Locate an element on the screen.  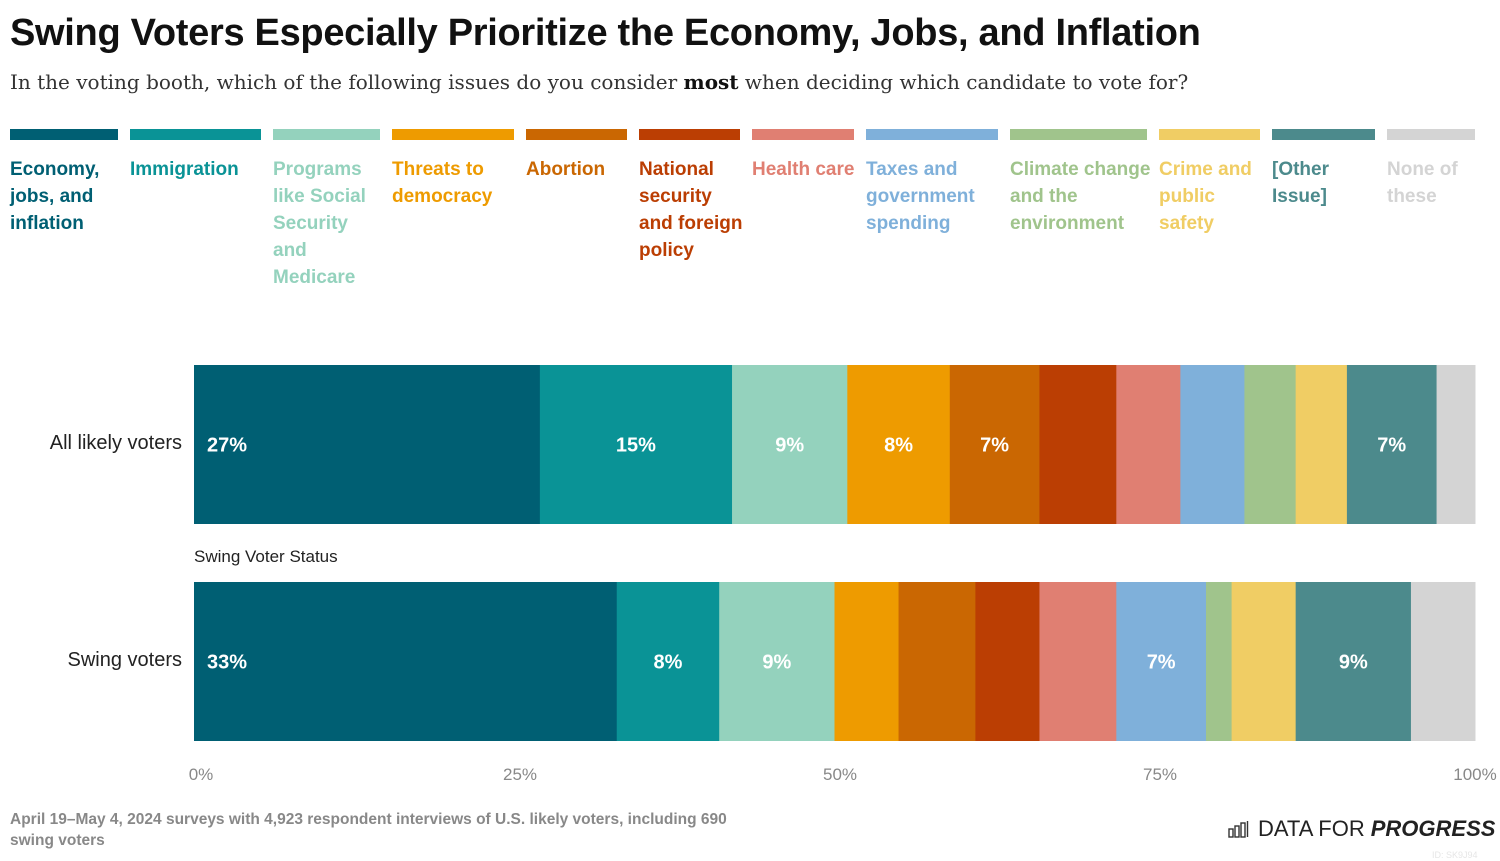
subtitle-bold: most is located at coordinates (711, 82).